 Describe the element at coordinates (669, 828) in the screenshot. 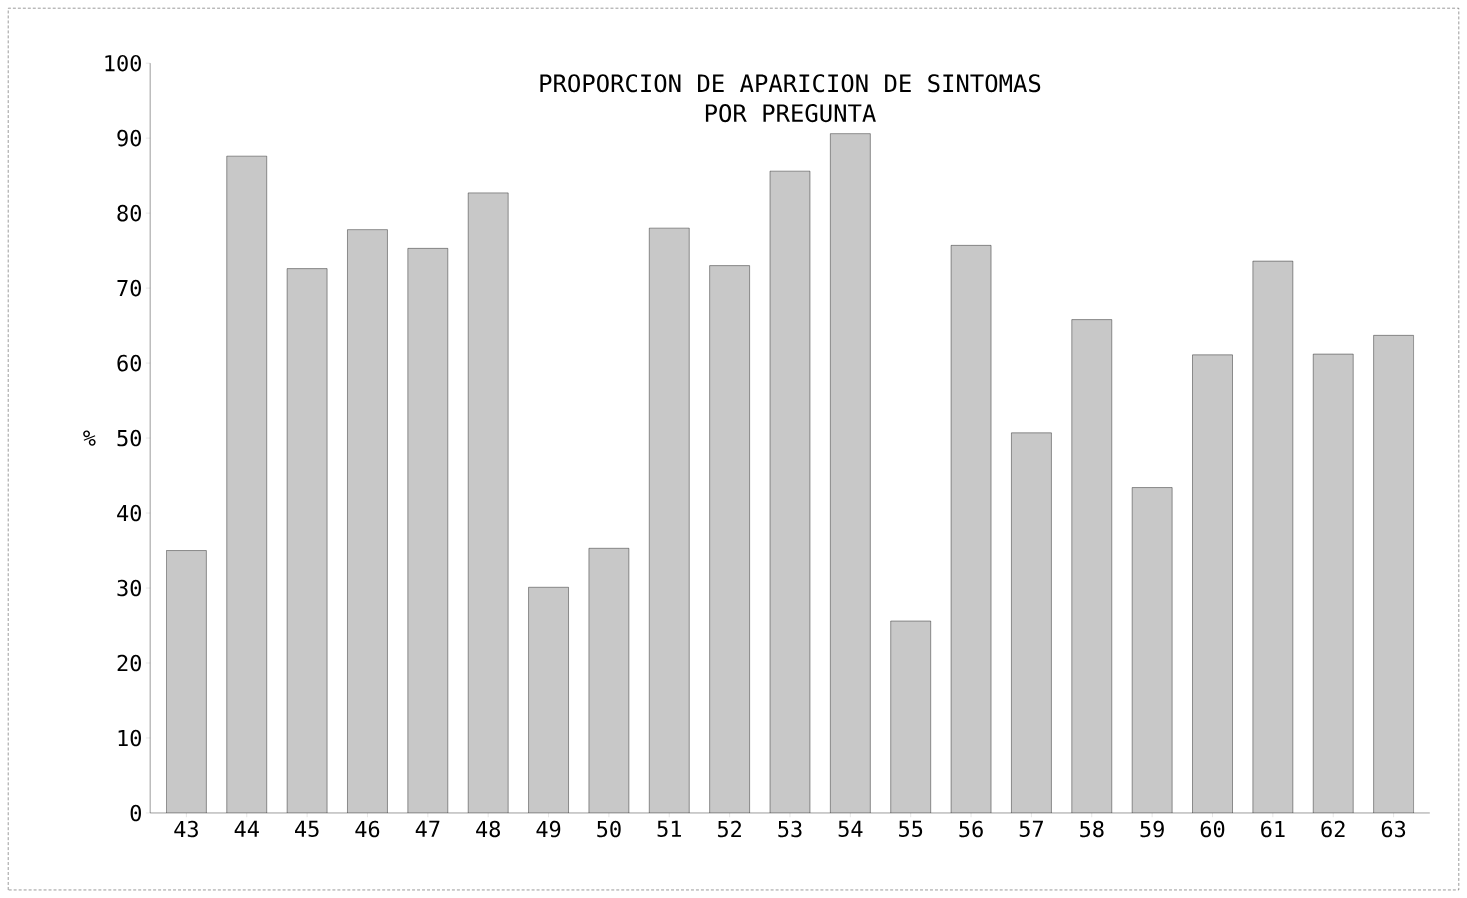

I see `x-tick-label: 51` at that location.